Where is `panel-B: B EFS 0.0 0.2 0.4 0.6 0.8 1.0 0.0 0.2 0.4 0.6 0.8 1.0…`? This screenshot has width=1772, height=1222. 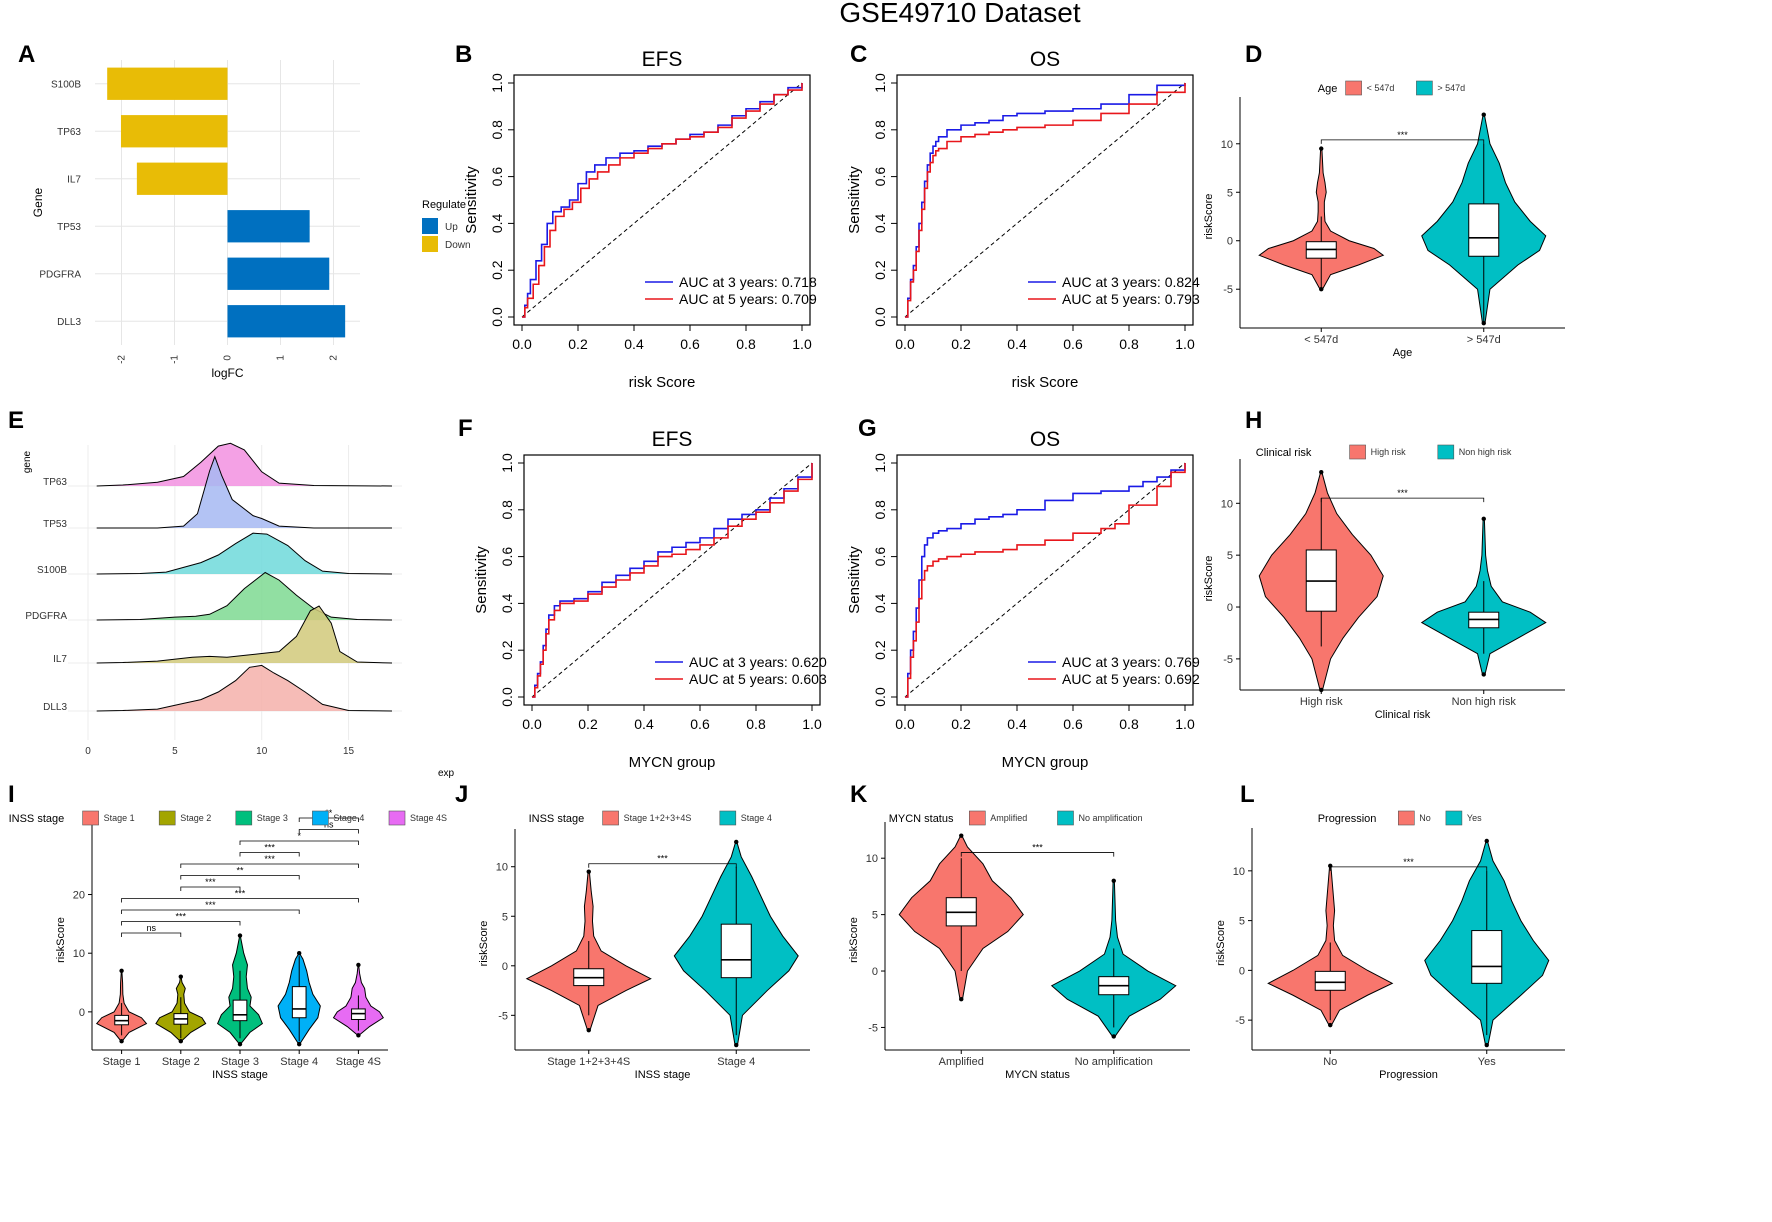
panel-B: B EFS 0.0 0.2 0.4 0.6 0.8 1.0 0.0 0.2 0.4 0.6 0.8 1.0… is located at coordinates (636, 216).